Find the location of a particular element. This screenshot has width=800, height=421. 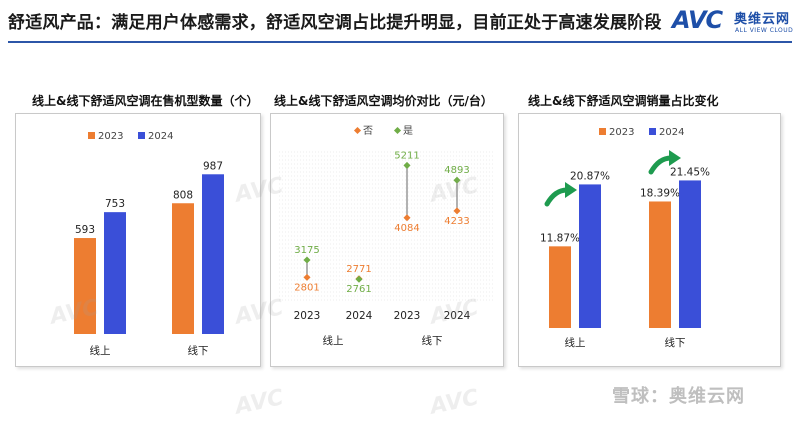

chart1-legend-label: 2023 is located at coordinates (110, 136).